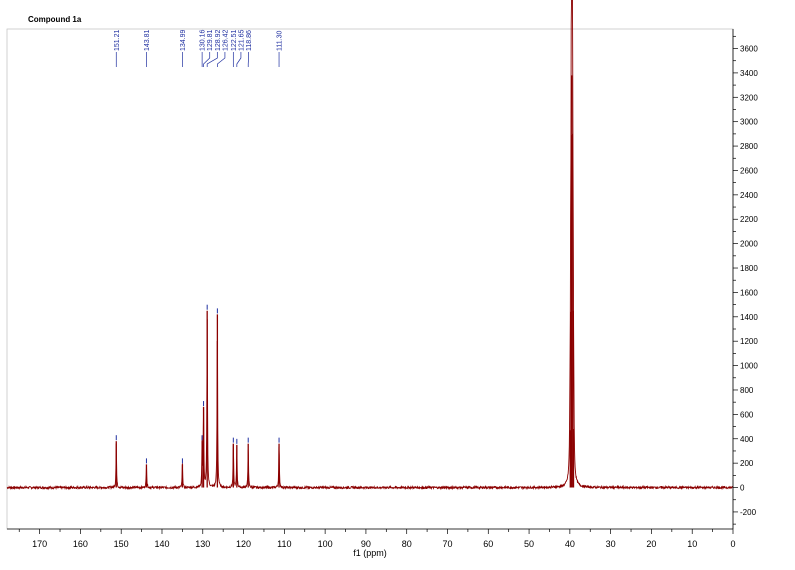 This screenshot has width=795, height=570. Describe the element at coordinates (488, 544) in the screenshot. I see `x-tick-label: 60` at that location.